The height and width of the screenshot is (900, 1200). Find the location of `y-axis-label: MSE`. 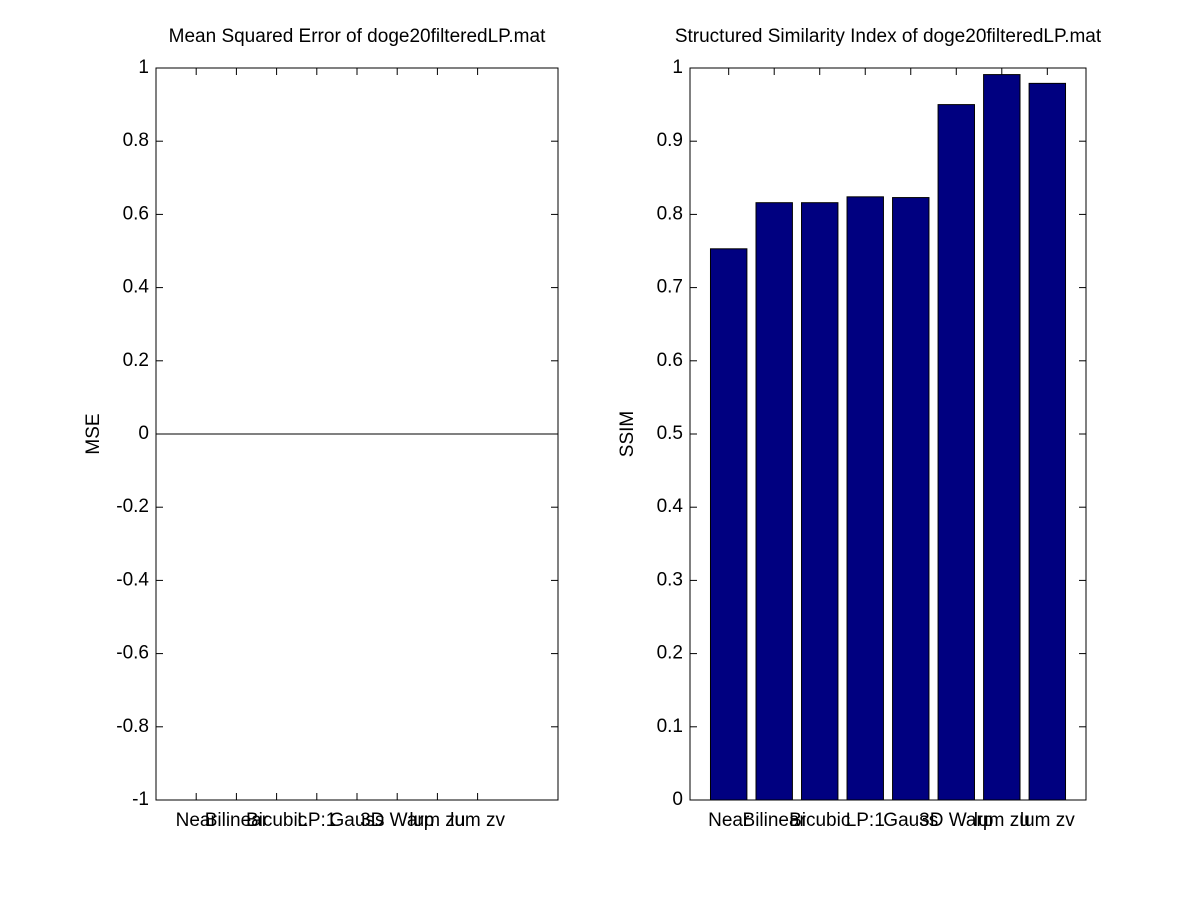

y-axis-label: MSE is located at coordinates (93, 433).